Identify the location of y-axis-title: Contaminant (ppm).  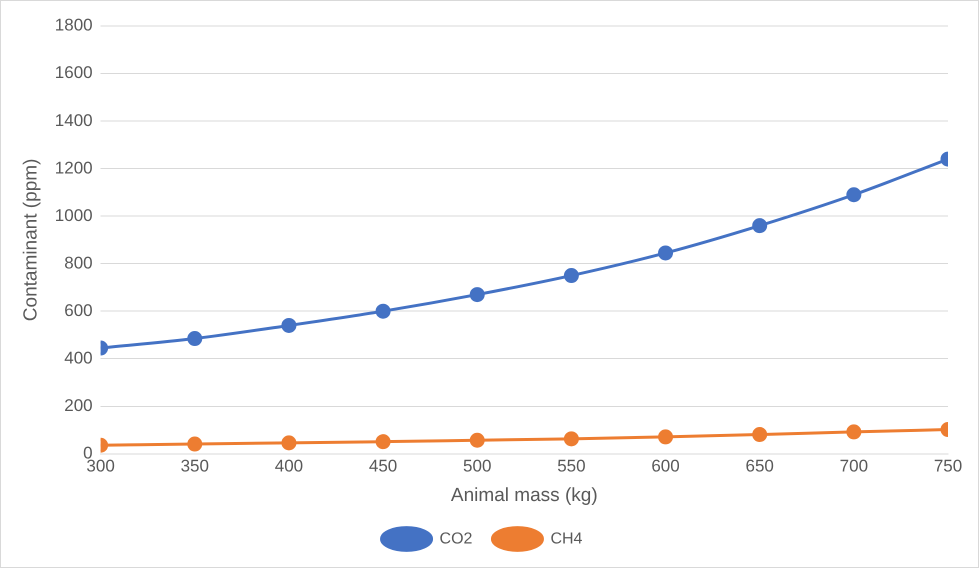
(31, 240).